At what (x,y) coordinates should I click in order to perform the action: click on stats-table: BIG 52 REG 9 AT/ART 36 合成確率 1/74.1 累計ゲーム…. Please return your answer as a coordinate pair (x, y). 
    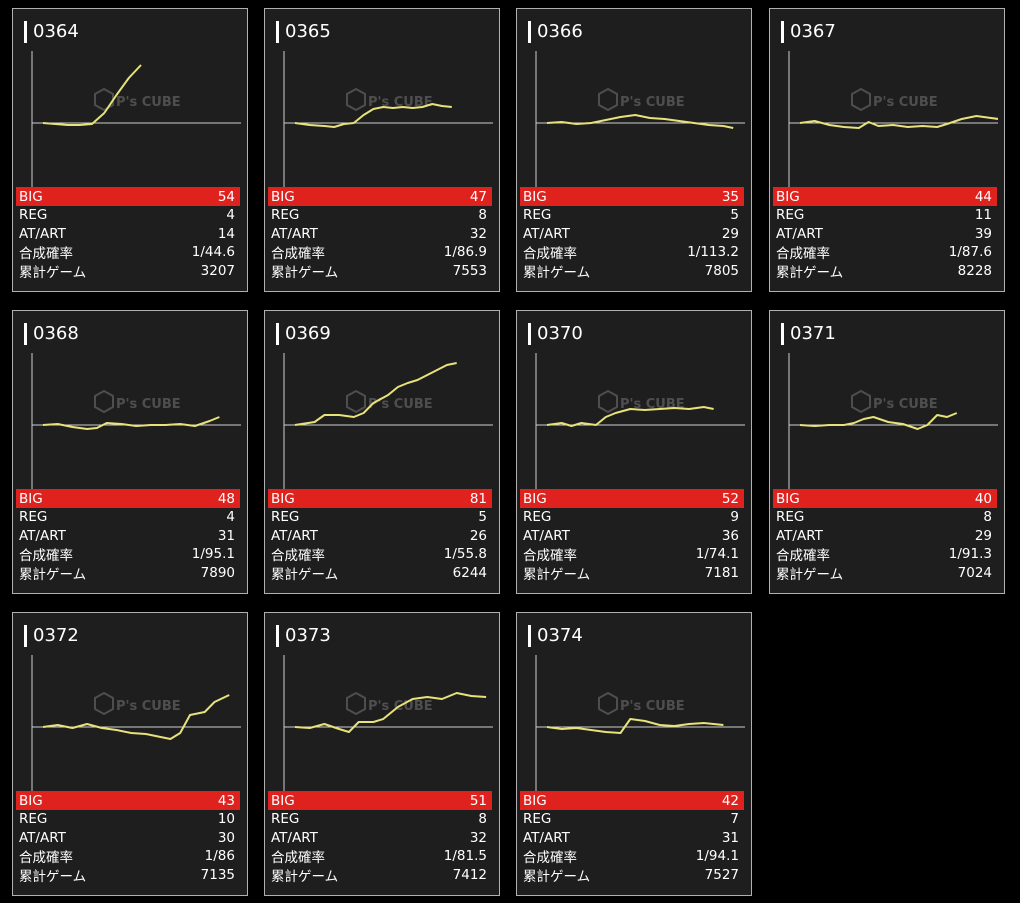
    Looking at the image, I should click on (632, 536).